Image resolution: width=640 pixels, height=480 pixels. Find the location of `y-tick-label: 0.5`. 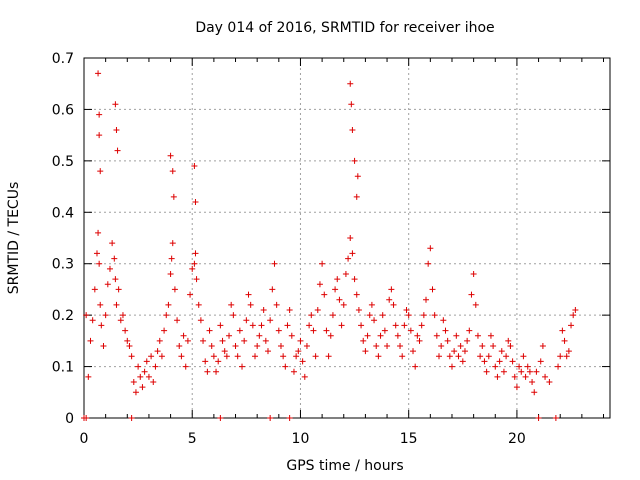

y-tick-label: 0.5 is located at coordinates (63, 162).